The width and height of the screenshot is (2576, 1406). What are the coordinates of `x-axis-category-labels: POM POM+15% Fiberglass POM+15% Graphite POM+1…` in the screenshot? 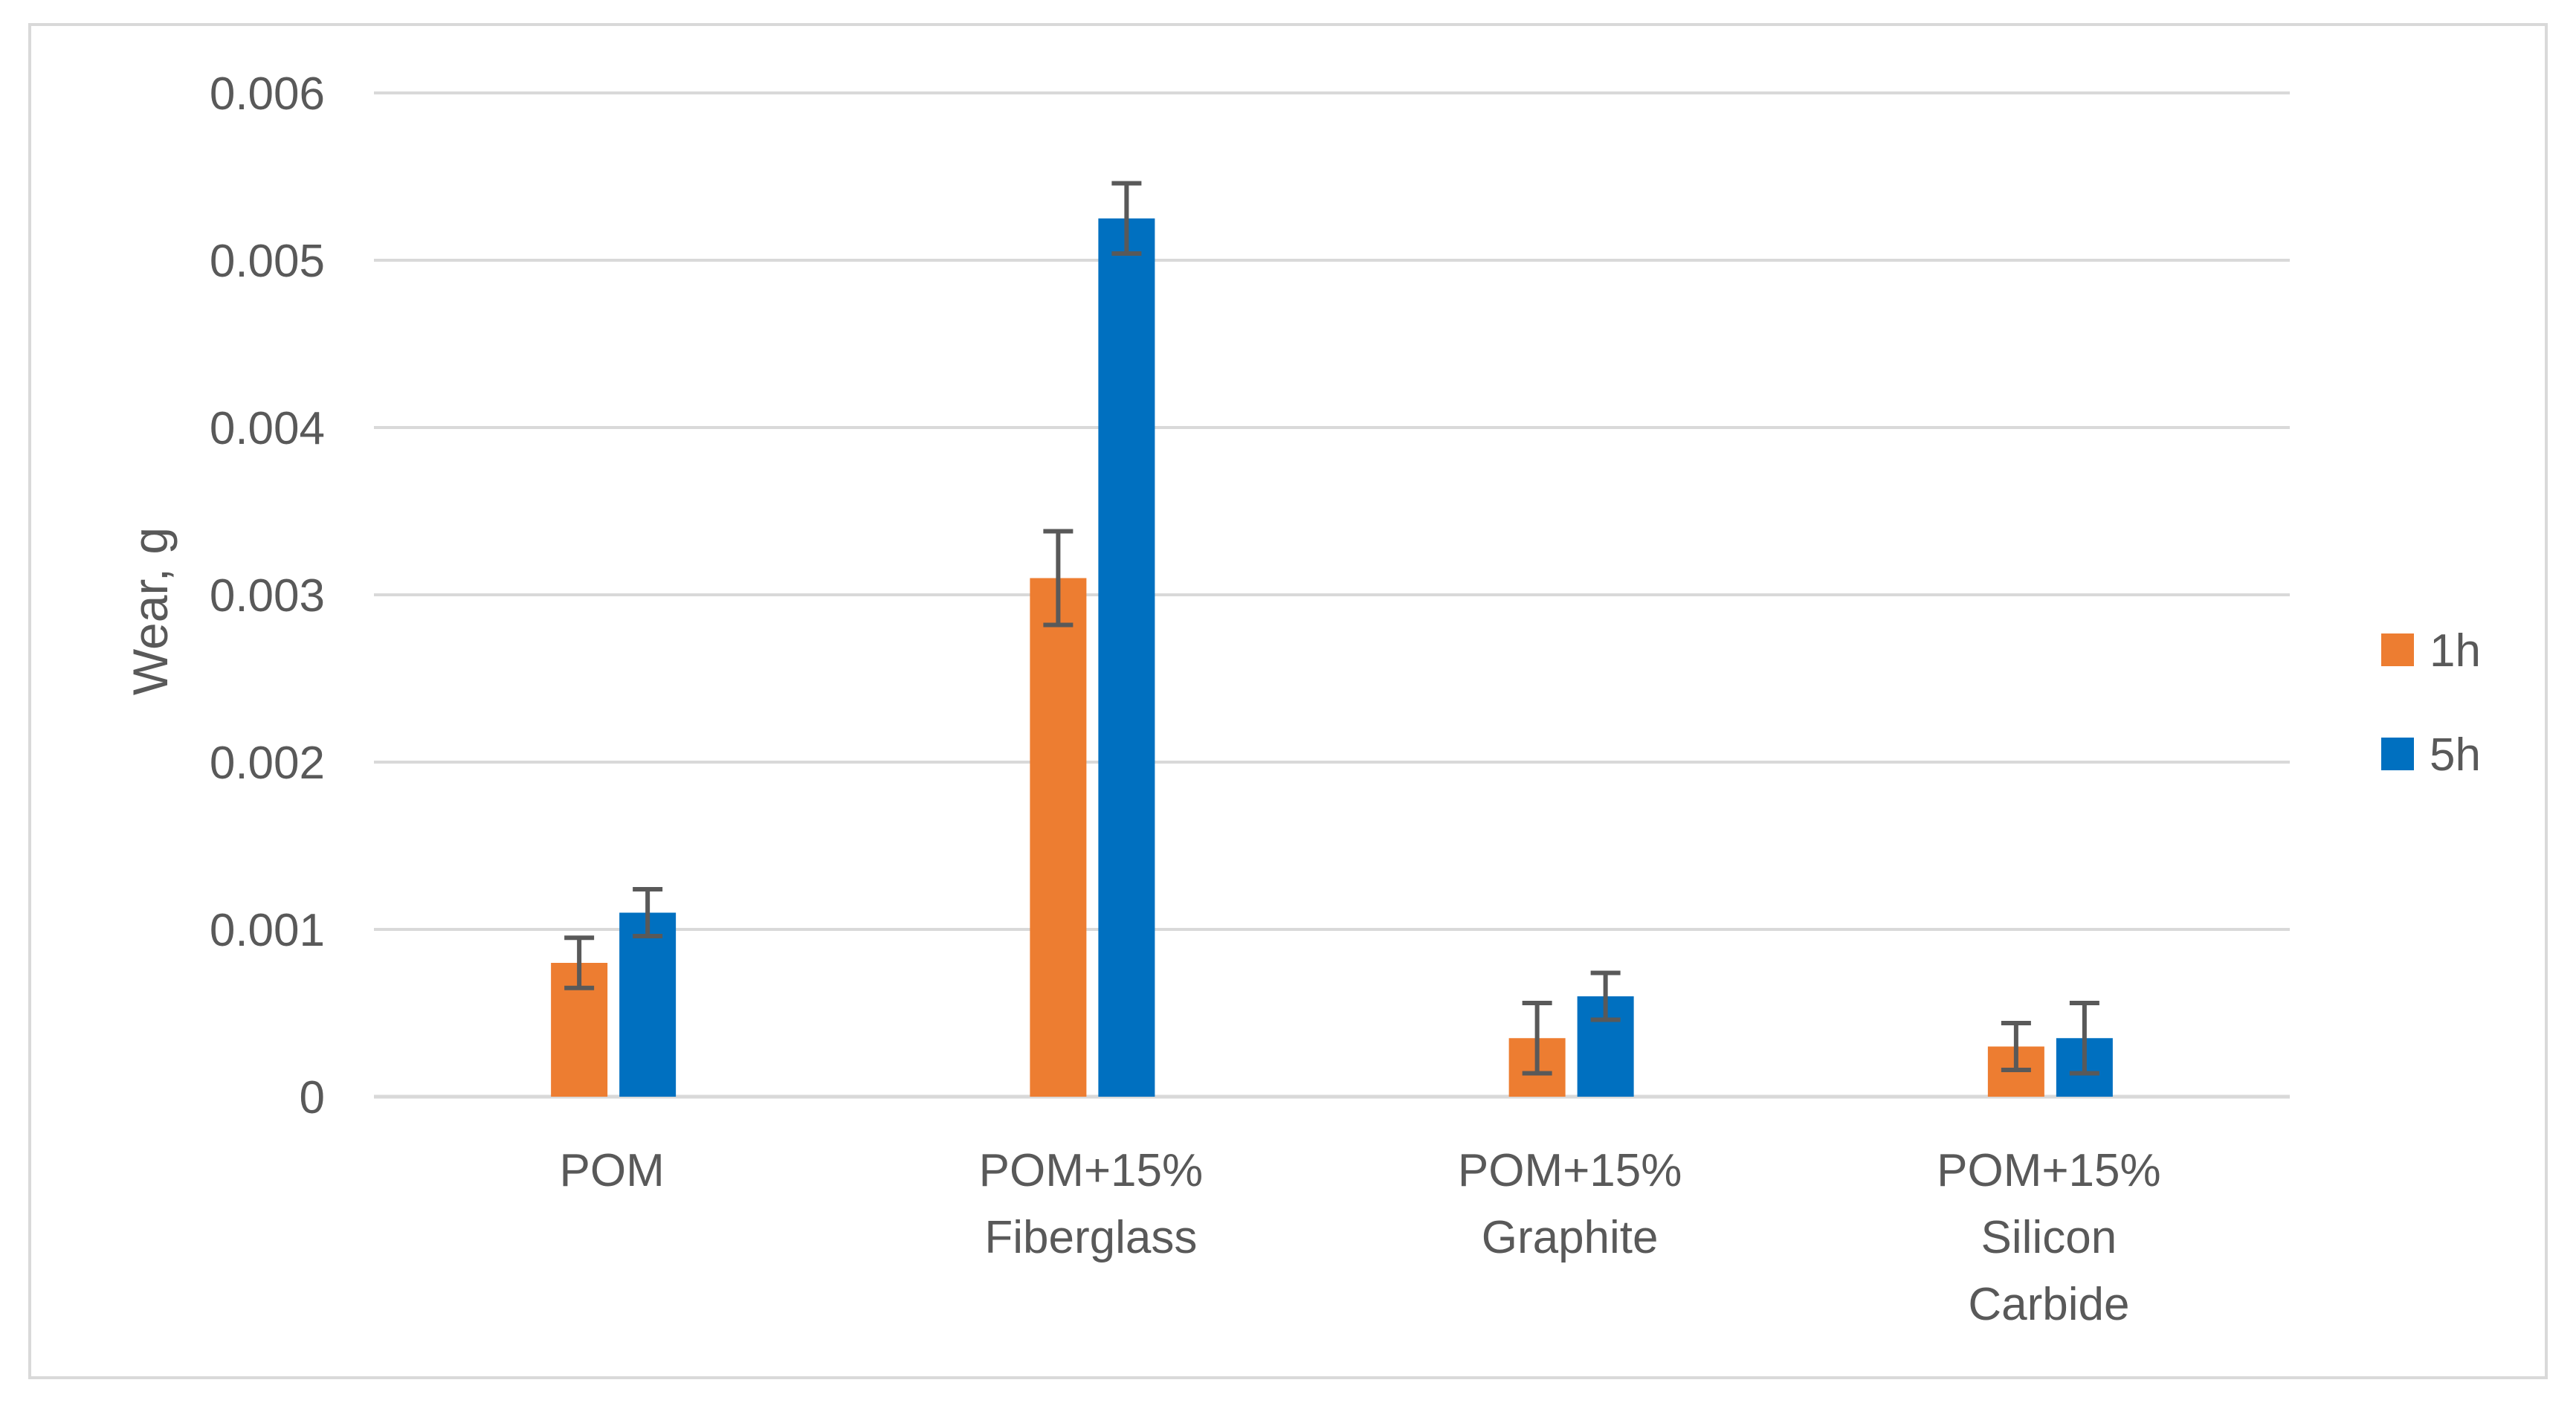 It's located at (1360, 1237).